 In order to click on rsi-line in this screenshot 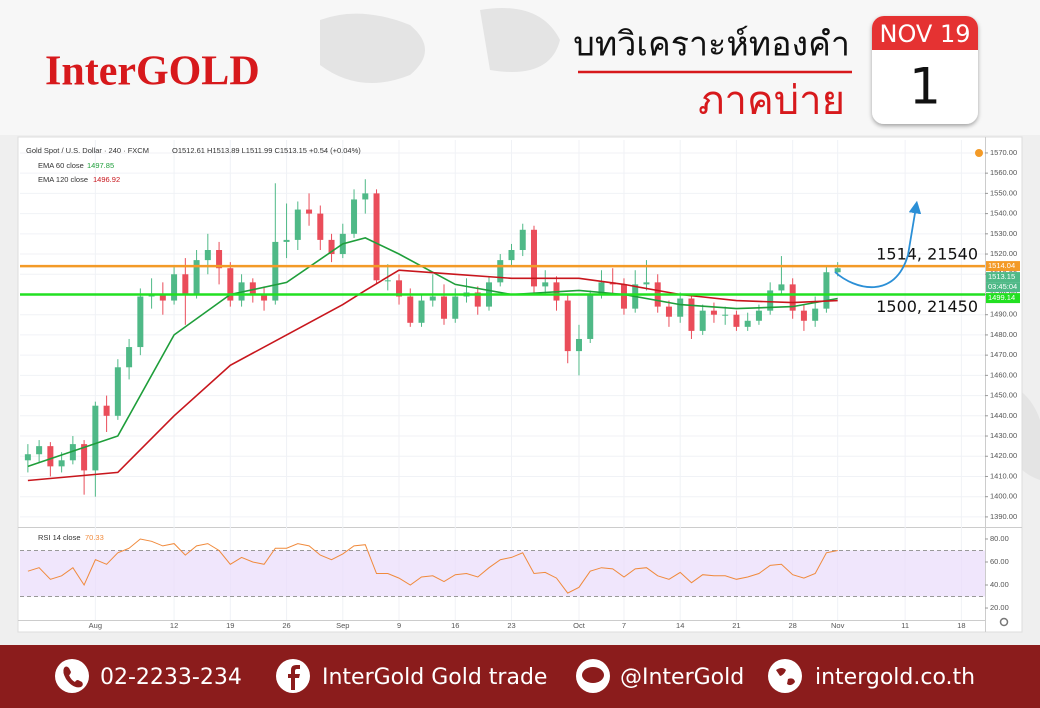, I will do `click(432, 566)`.